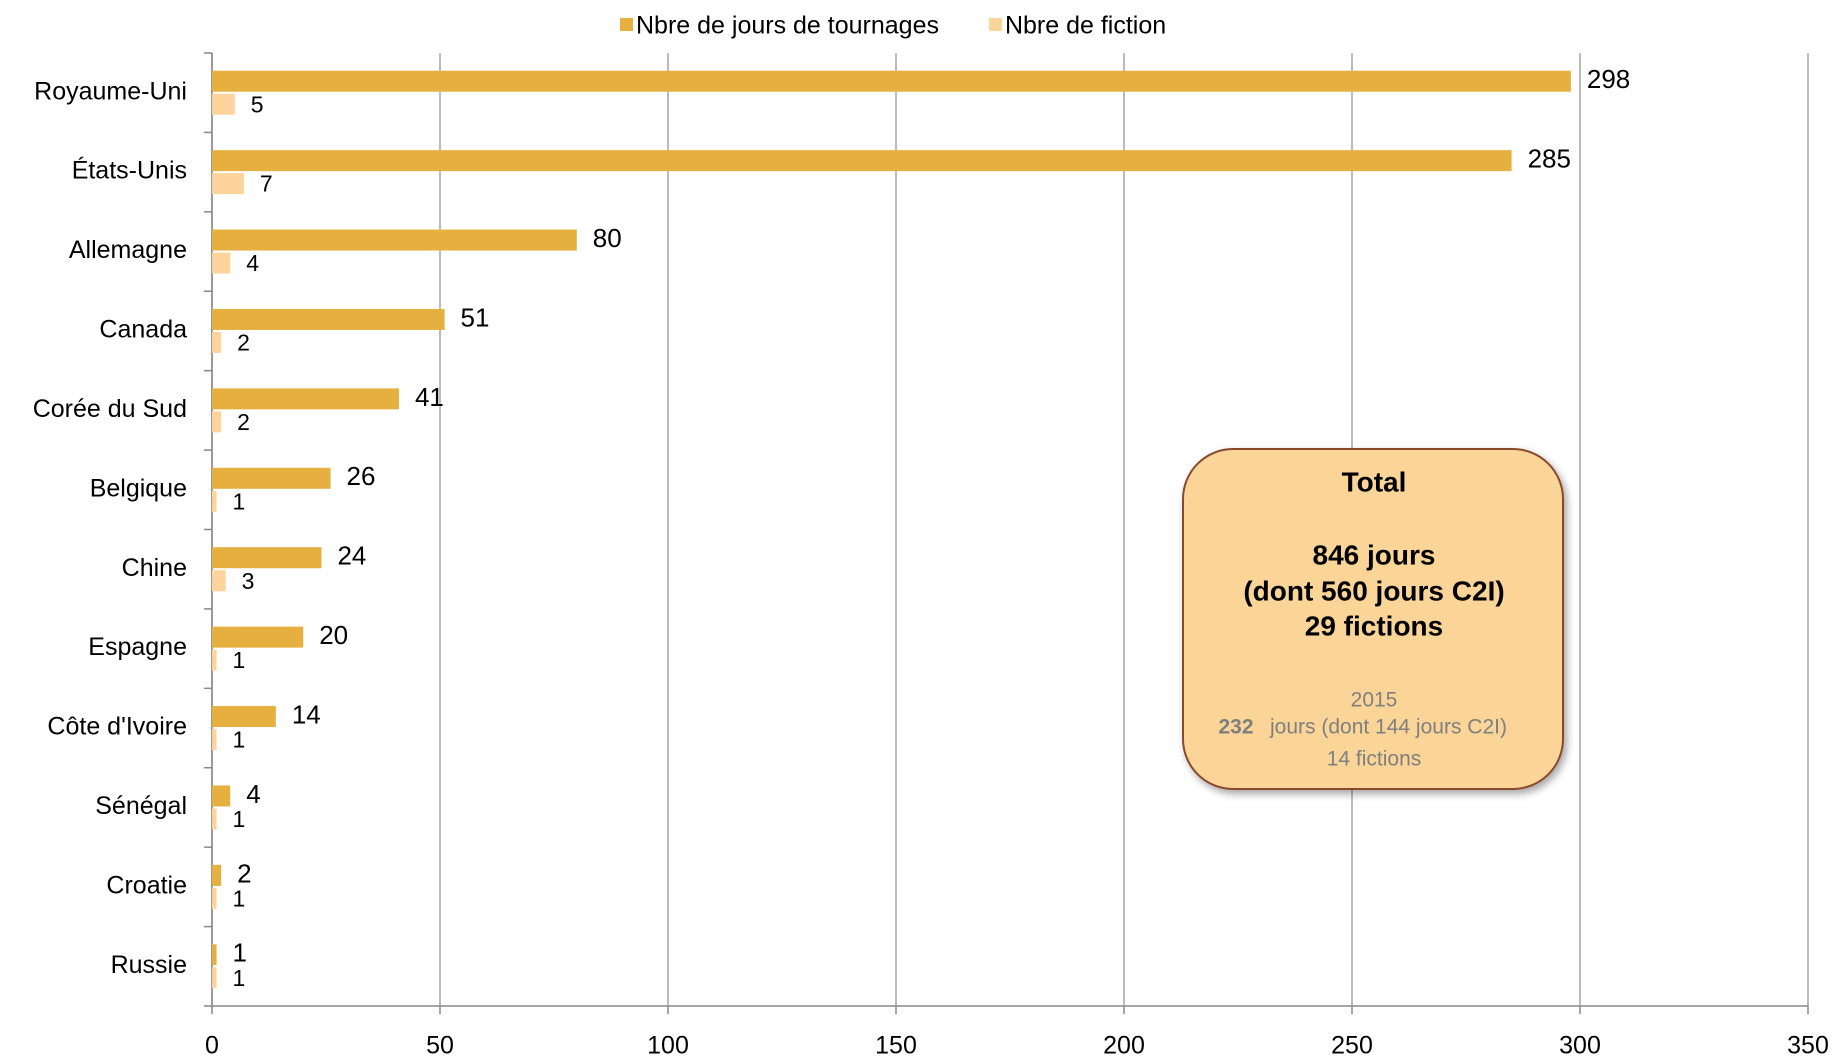 Image resolution: width=1834 pixels, height=1061 pixels. What do you see at coordinates (117, 727) in the screenshot?
I see `y-tick-label: Côte d'Ivoire` at bounding box center [117, 727].